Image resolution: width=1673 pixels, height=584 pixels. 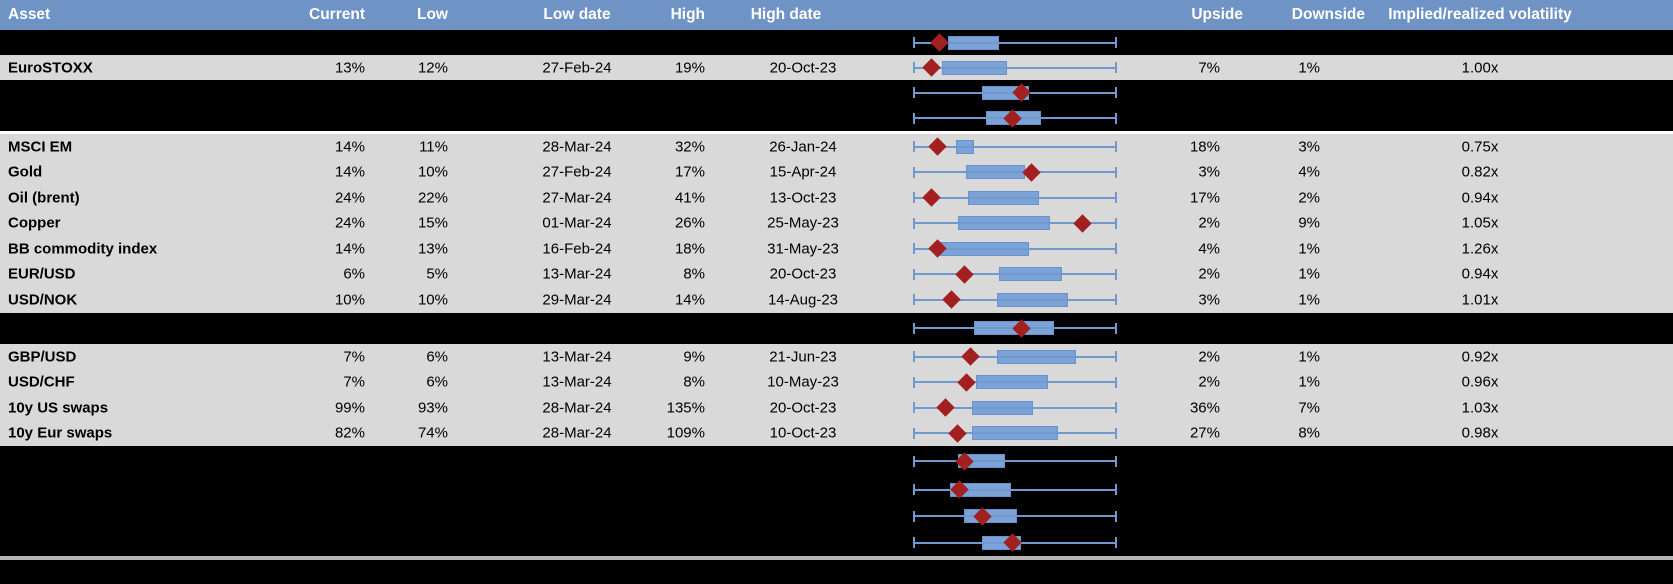 What do you see at coordinates (1209, 67) in the screenshot?
I see `upside-cell: 7%` at bounding box center [1209, 67].